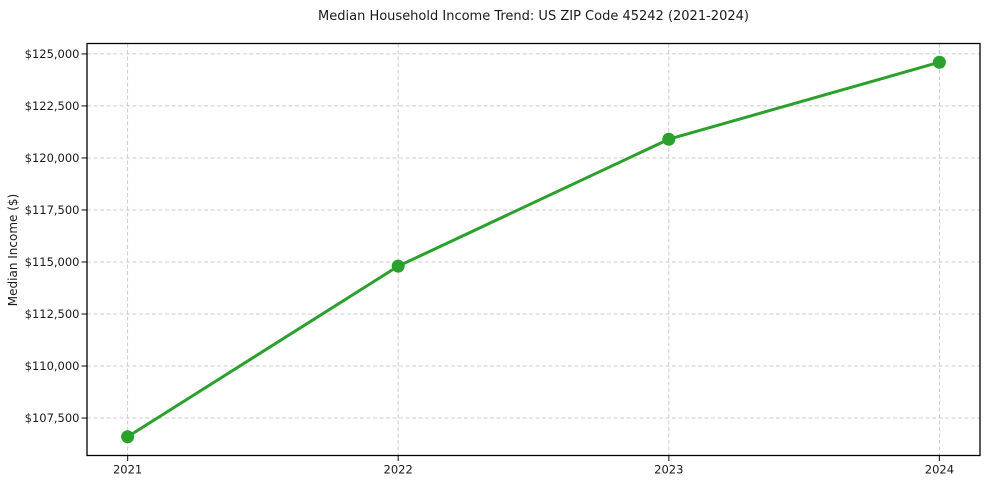  Describe the element at coordinates (939, 470) in the screenshot. I see `x-tick-label: 2024` at that location.